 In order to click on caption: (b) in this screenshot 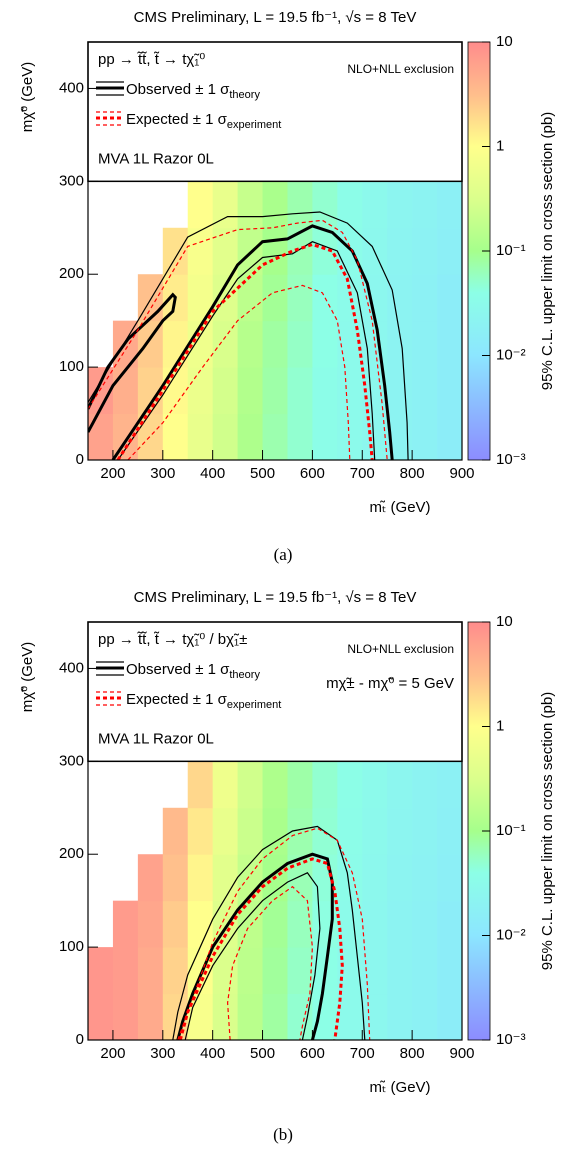, I will do `click(283, 1134)`.